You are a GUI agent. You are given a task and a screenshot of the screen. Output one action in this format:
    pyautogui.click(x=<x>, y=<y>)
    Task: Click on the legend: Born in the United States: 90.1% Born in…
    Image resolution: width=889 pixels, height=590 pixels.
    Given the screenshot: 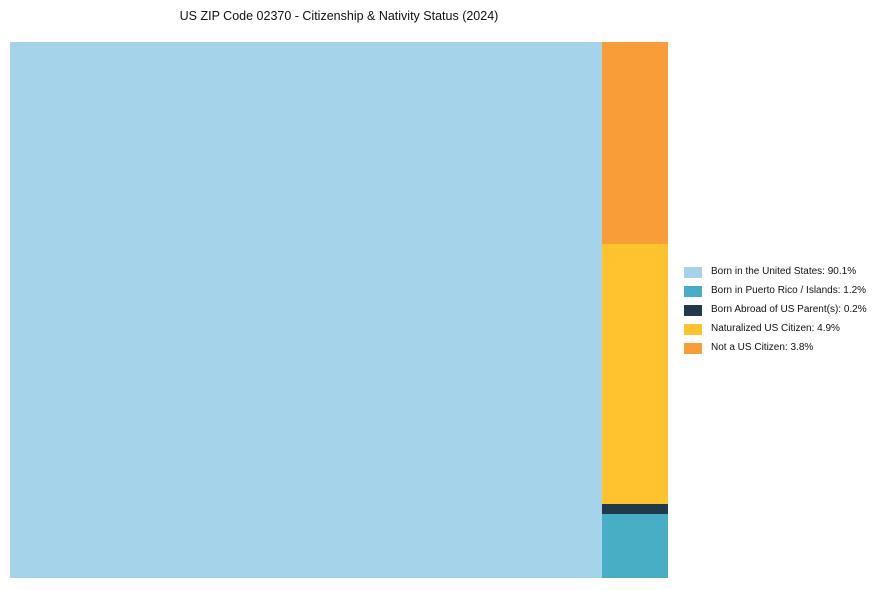 What is the action you would take?
    pyautogui.click(x=775, y=313)
    